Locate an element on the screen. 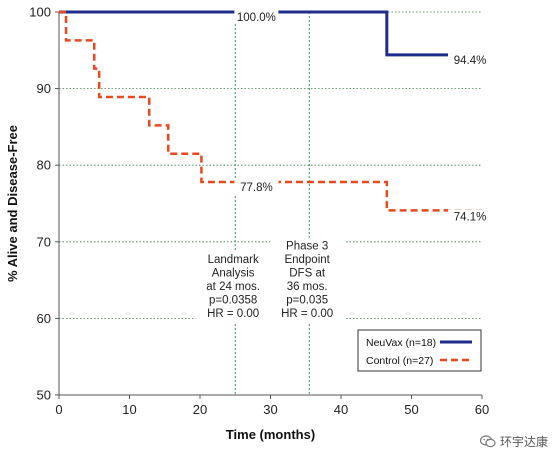 Image resolution: width=558 pixels, height=456 pixels. x-tick-label-60: 60 is located at coordinates (482, 409).